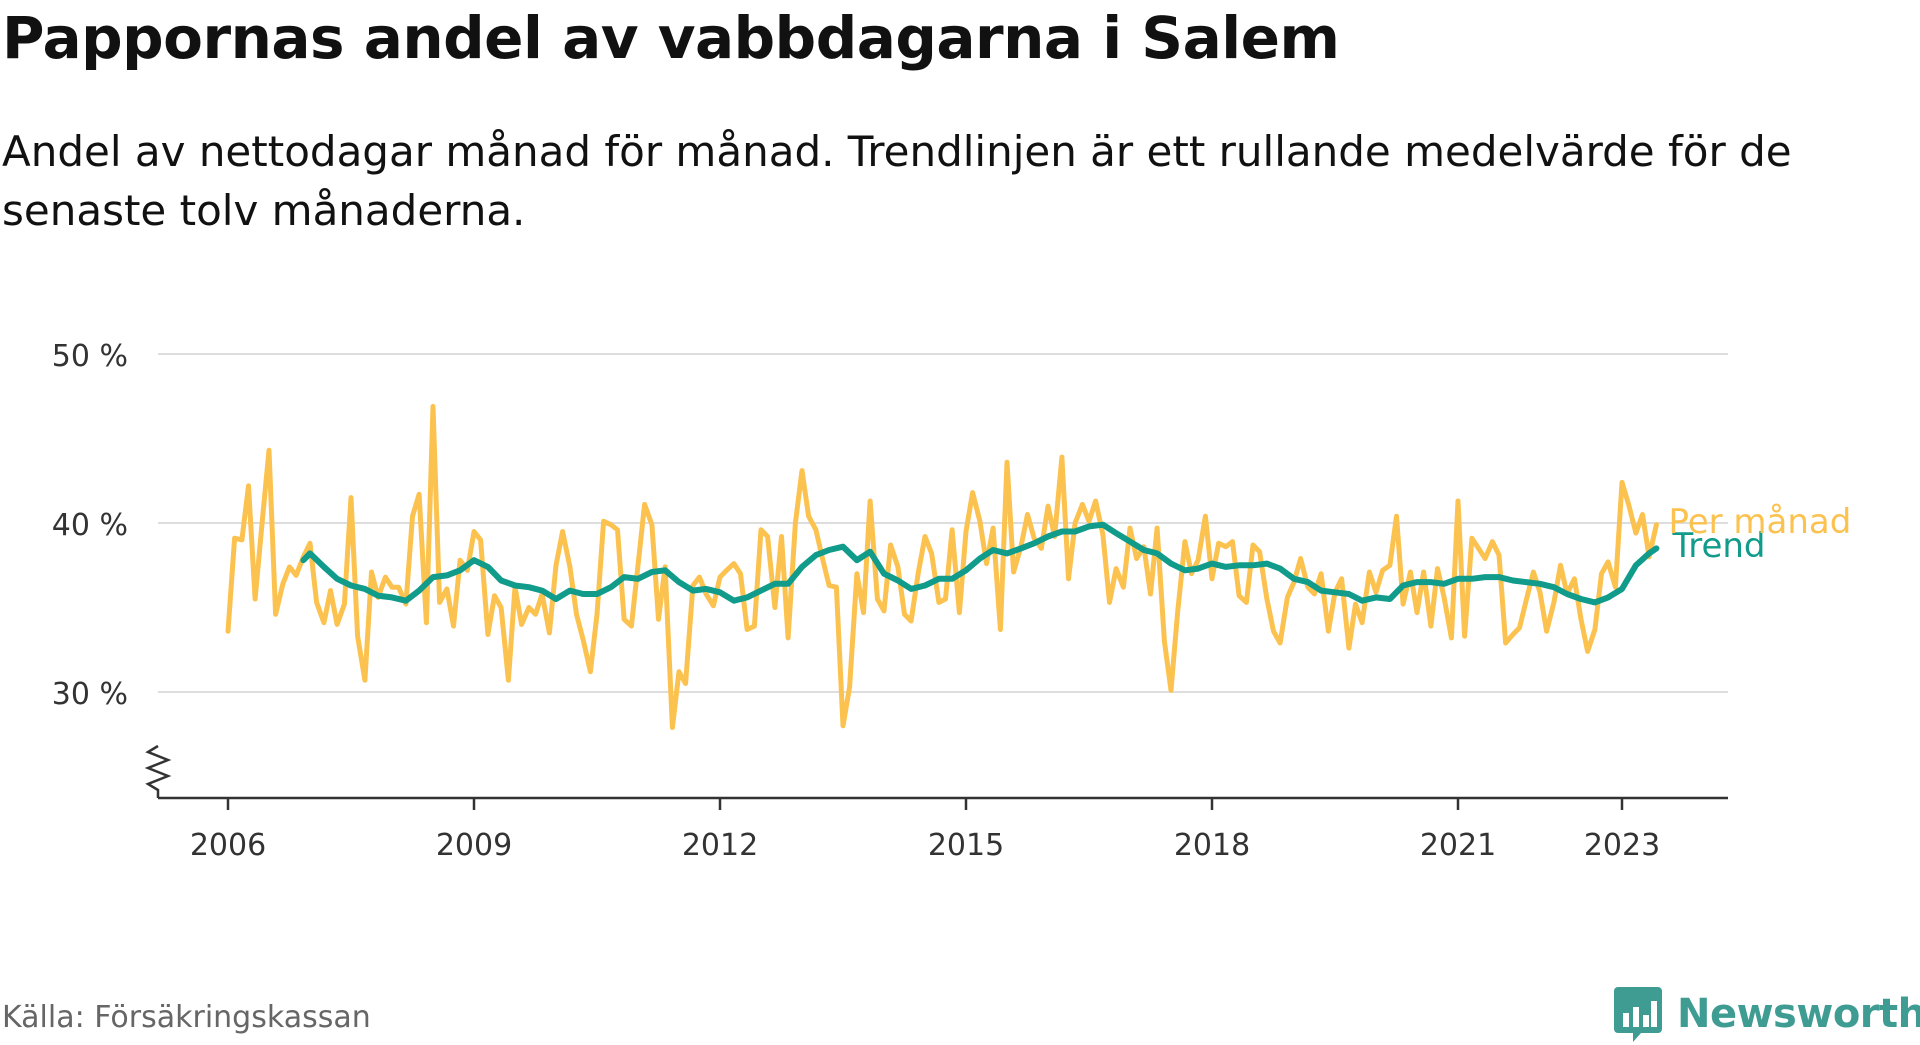  Describe the element at coordinates (671, 38) in the screenshot. I see `chart-title: Pappornas andel av vabbdagarna i Salem` at that location.